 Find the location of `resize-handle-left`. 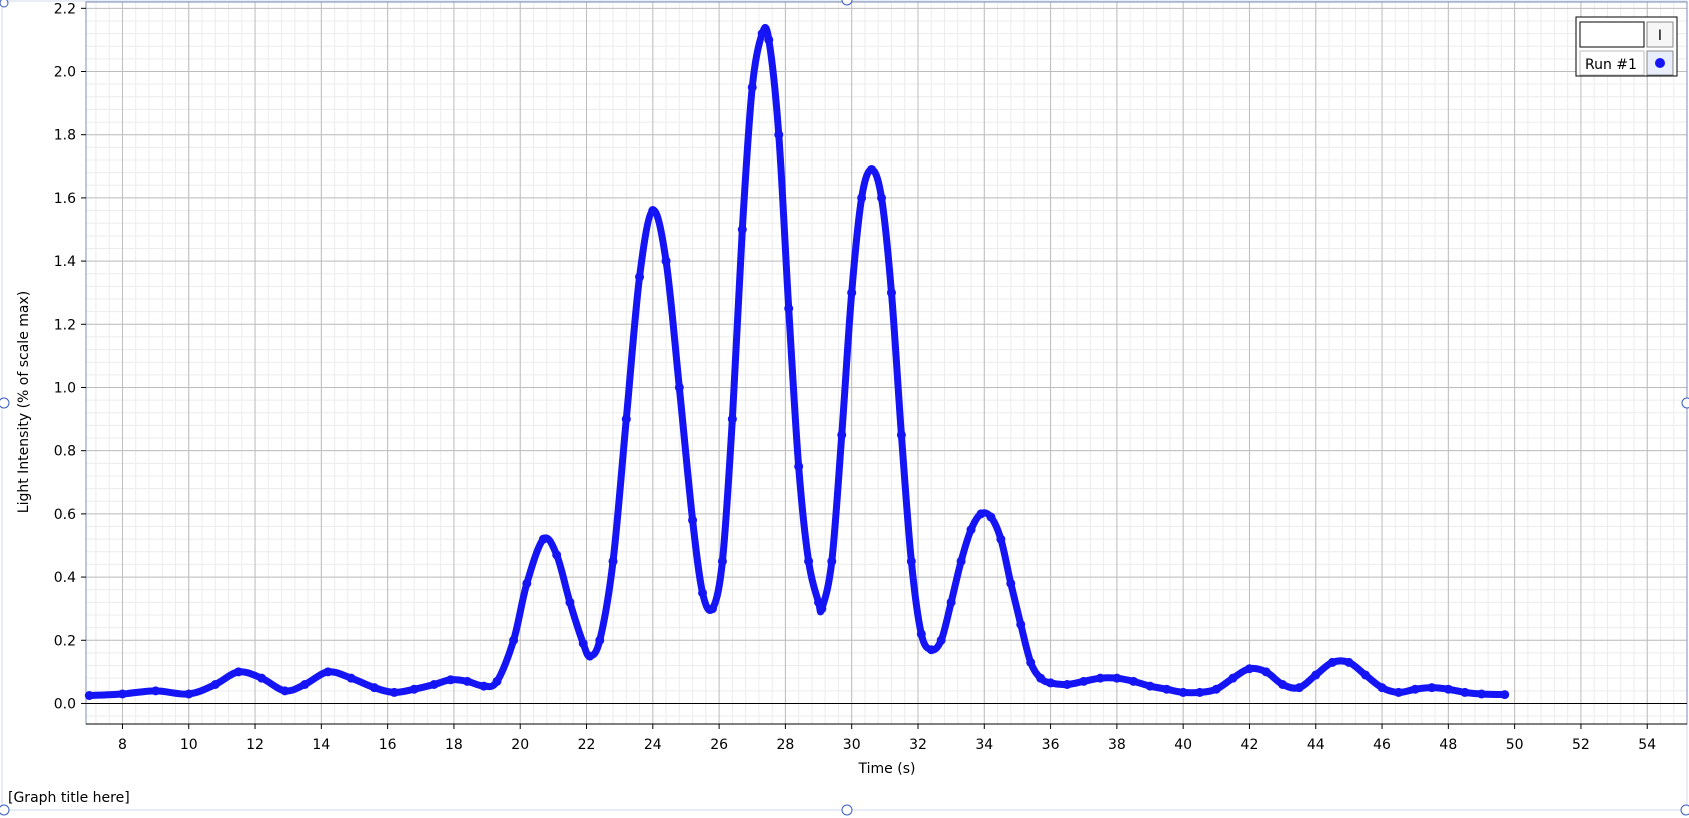

resize-handle-left is located at coordinates (5, 403).